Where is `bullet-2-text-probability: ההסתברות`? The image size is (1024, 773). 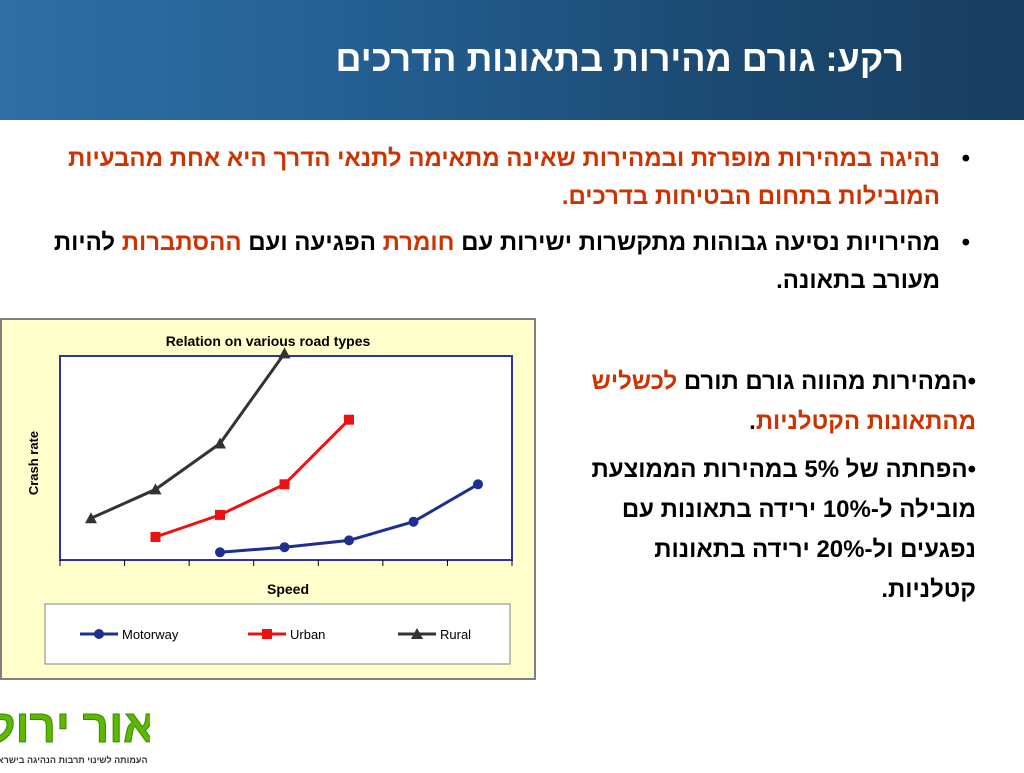 bullet-2-text-probability: ההסתברות is located at coordinates (181, 242).